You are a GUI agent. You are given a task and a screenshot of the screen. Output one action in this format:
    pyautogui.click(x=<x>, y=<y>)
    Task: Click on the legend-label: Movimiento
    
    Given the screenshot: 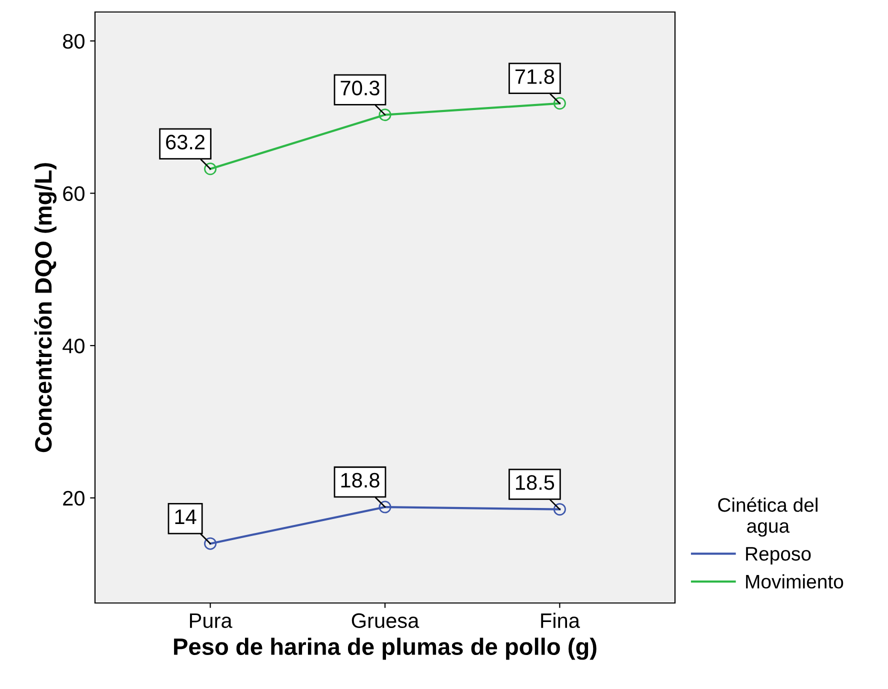 What is the action you would take?
    pyautogui.click(x=795, y=581)
    